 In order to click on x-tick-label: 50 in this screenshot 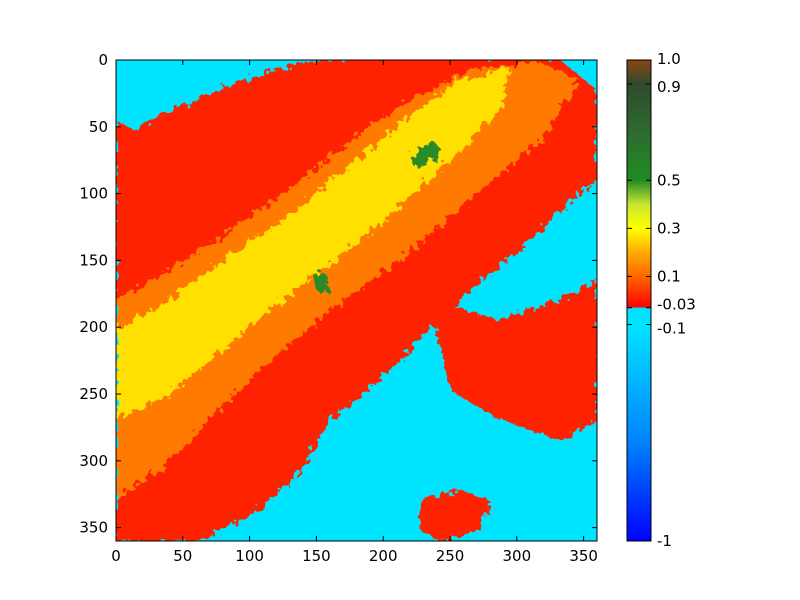, I will do `click(182, 556)`.